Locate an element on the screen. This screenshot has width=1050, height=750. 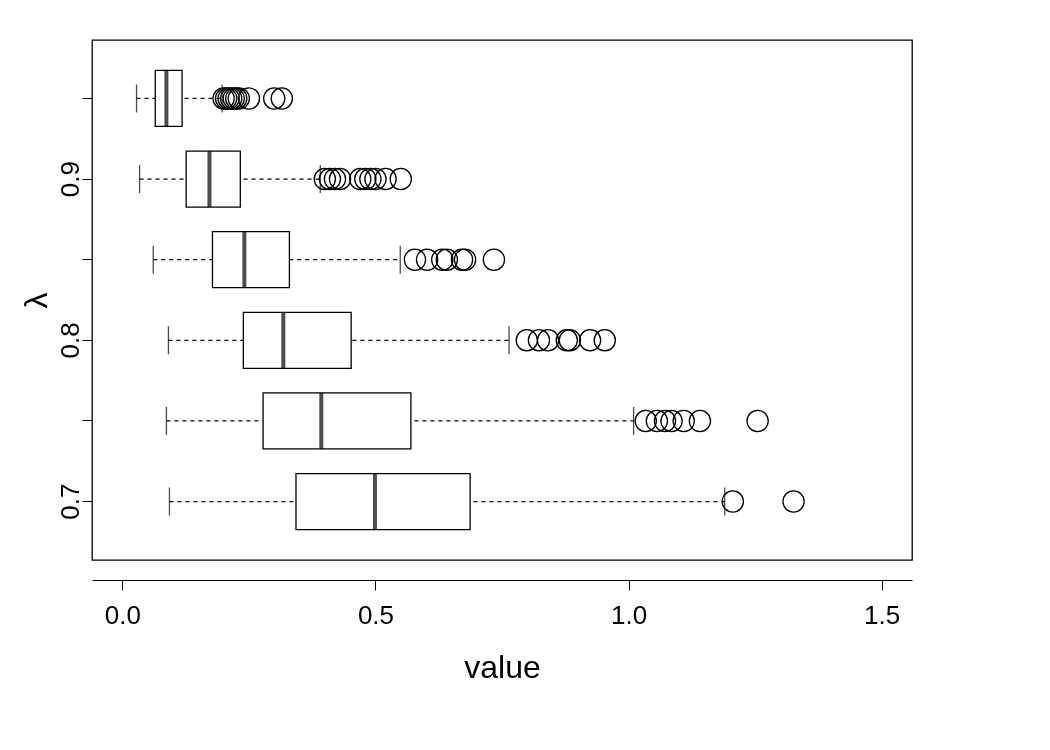
x-tick-label: 1.0 is located at coordinates (629, 614).